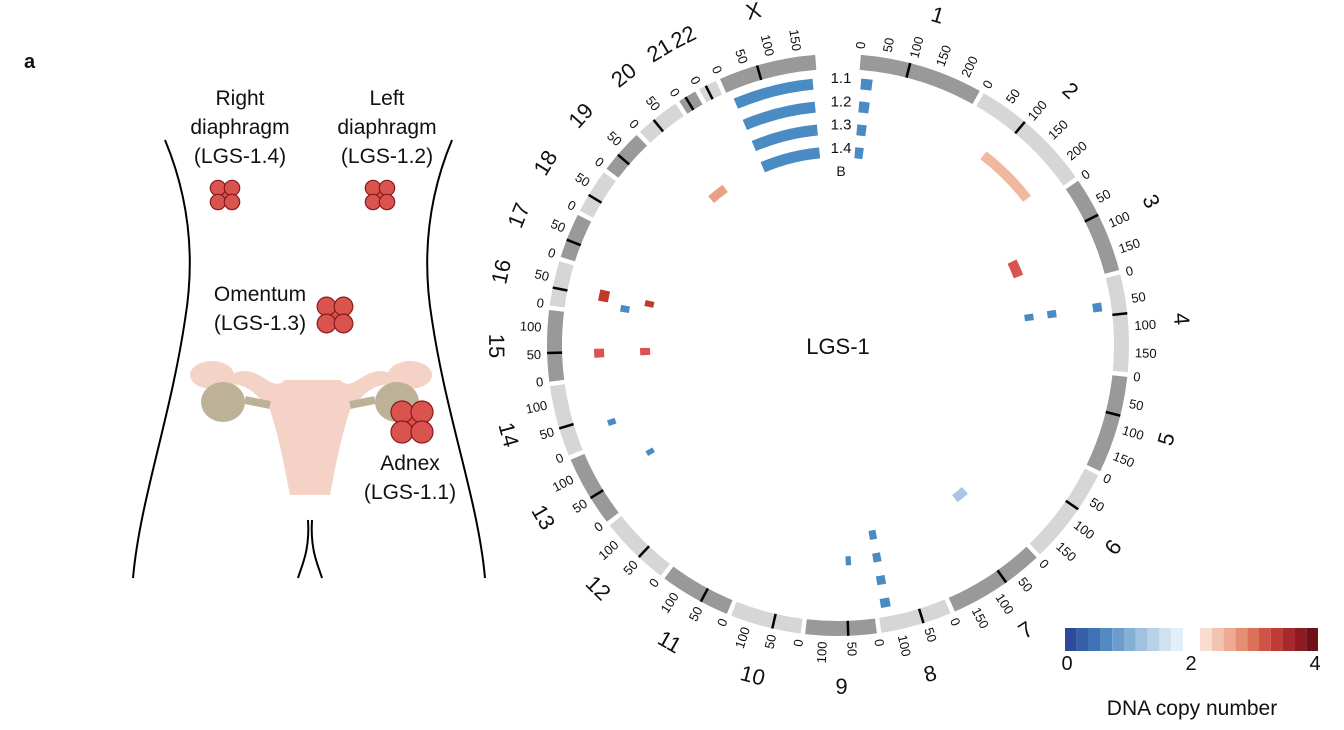  Describe the element at coordinates (321, 311) in the screenshot. I see `tumor-icons` at that location.